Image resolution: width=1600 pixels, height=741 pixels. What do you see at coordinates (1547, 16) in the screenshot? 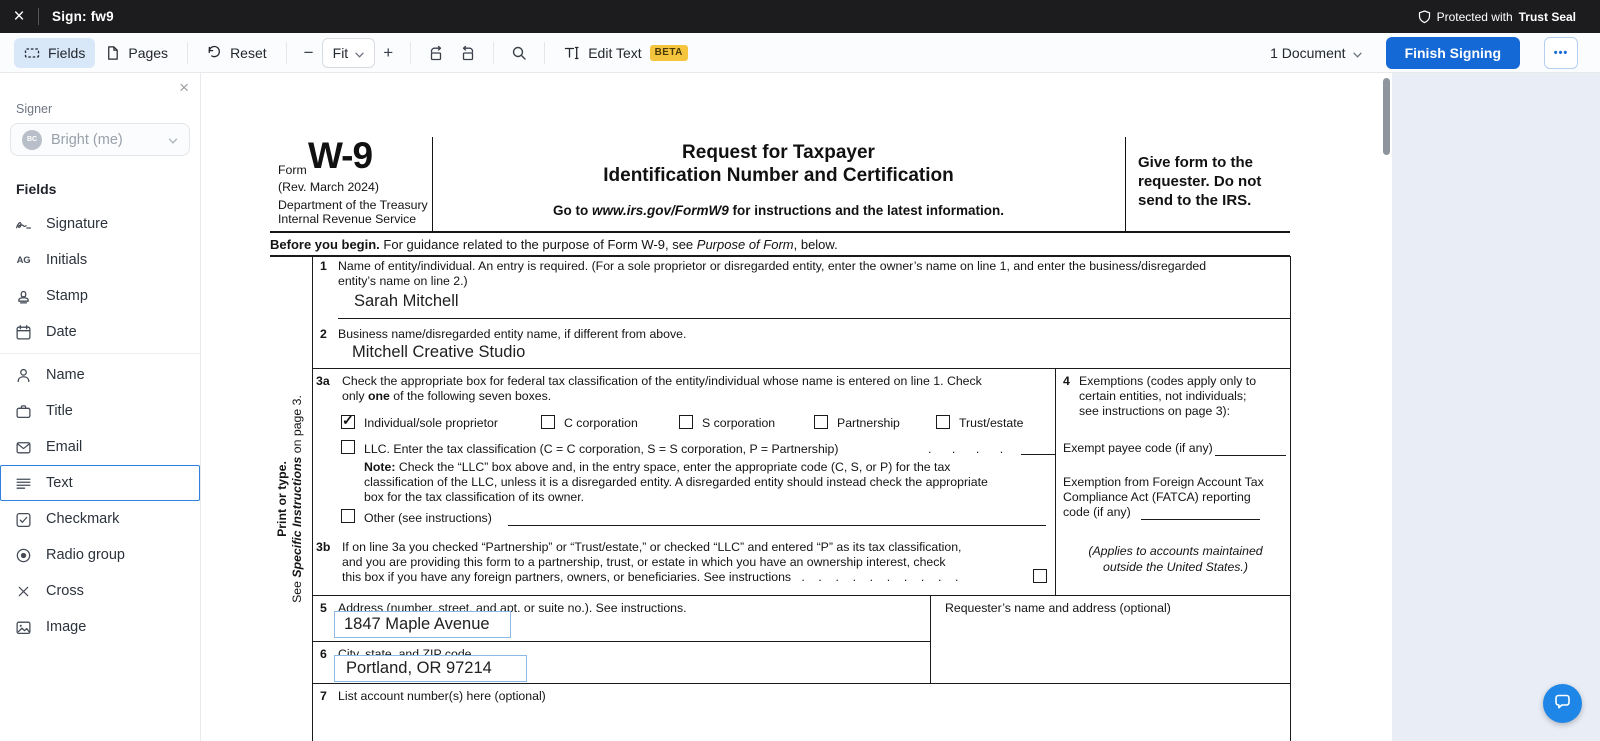
I see `trust-seal-brand: Trust Seal` at bounding box center [1547, 16].